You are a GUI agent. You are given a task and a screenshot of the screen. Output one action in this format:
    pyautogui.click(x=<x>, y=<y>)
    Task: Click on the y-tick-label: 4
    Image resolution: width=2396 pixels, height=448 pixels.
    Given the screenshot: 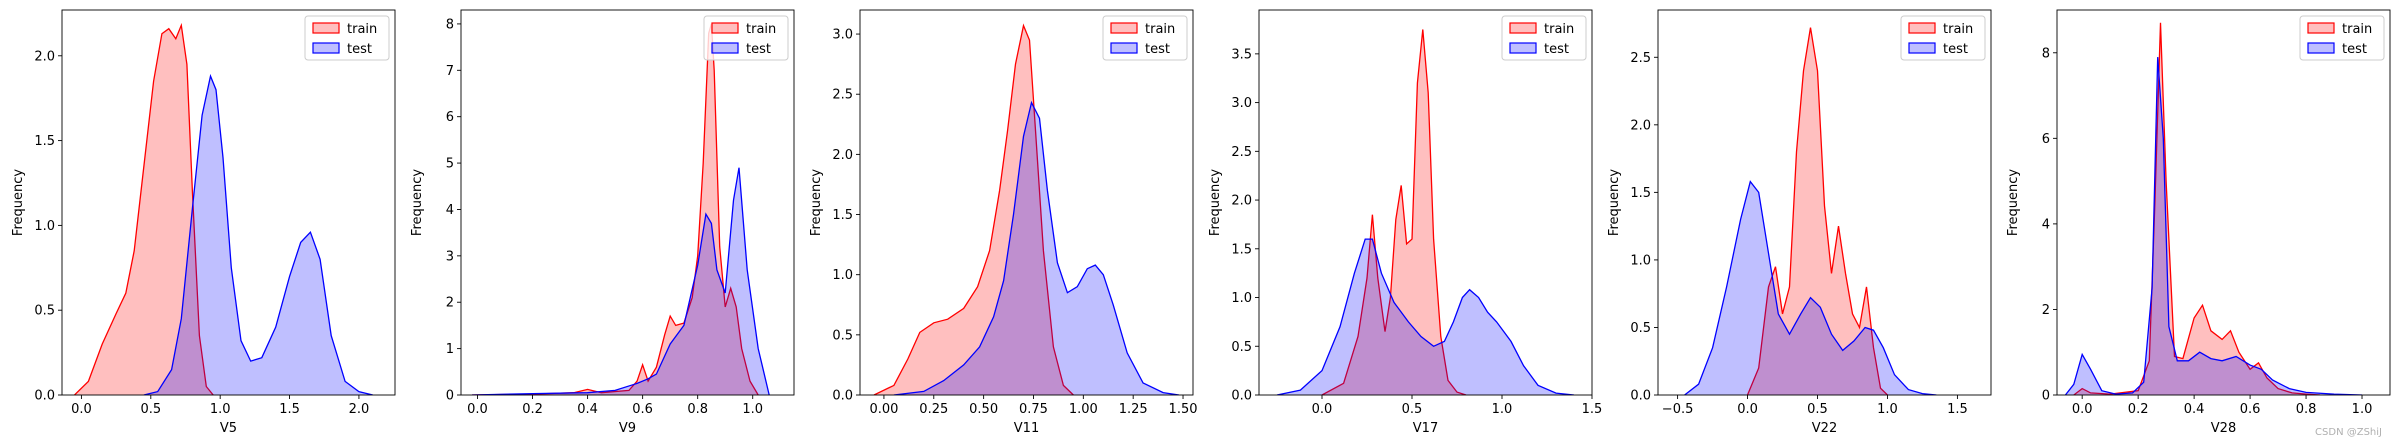 What is the action you would take?
    pyautogui.click(x=450, y=210)
    